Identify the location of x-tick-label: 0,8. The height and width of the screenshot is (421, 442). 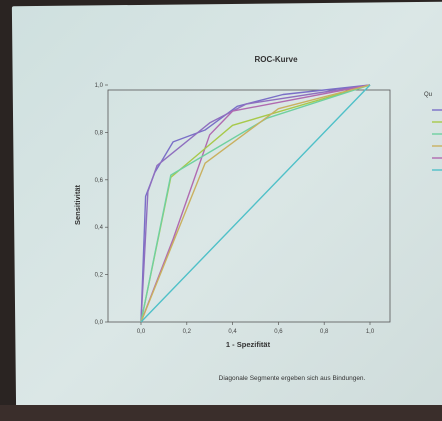
(324, 332).